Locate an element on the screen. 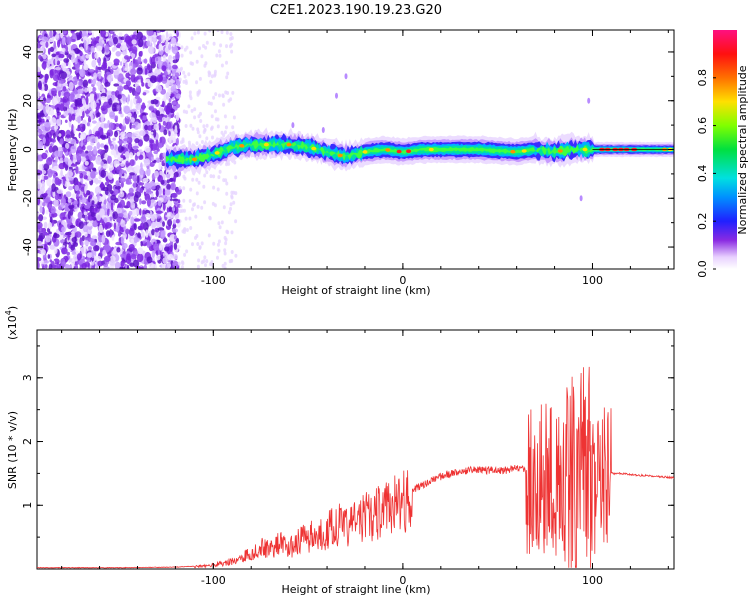  y-tick-label: 0 is located at coordinates (27, 149).